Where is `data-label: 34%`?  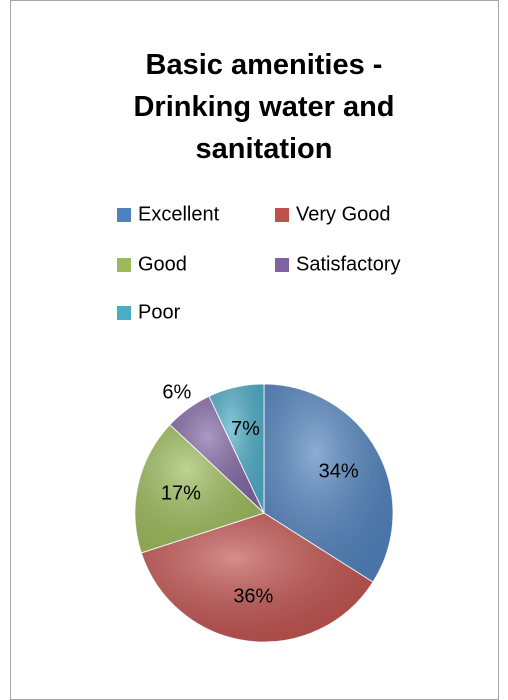
data-label: 34% is located at coordinates (339, 471).